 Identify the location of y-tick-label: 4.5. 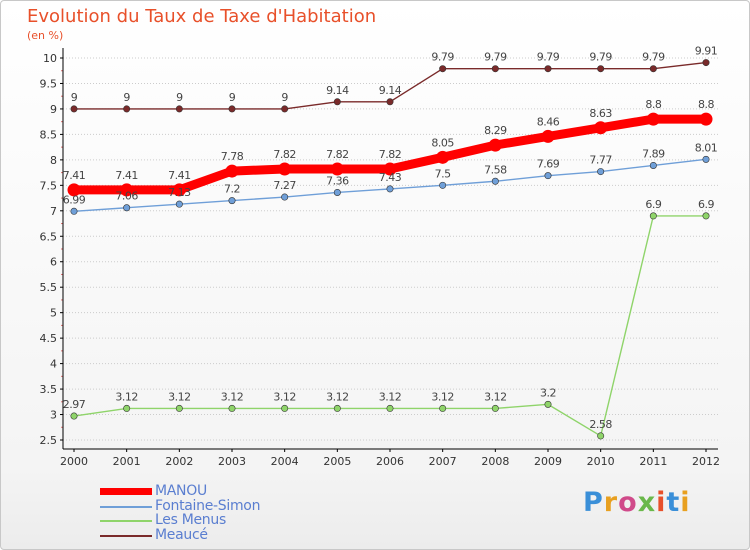
(49, 338).